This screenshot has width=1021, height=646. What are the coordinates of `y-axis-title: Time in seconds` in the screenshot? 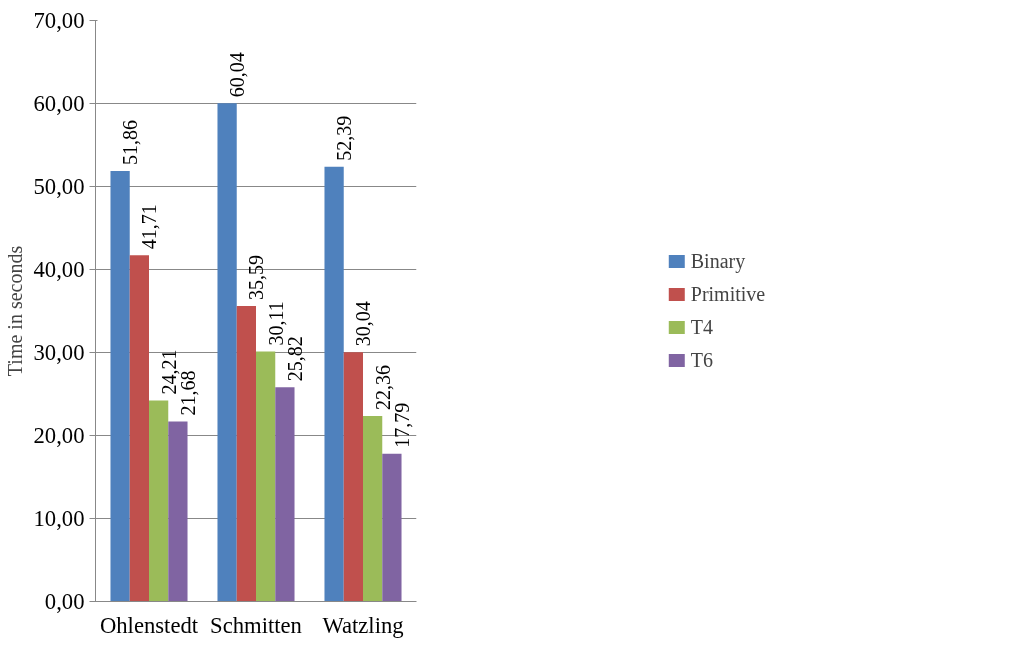 It's located at (14, 311).